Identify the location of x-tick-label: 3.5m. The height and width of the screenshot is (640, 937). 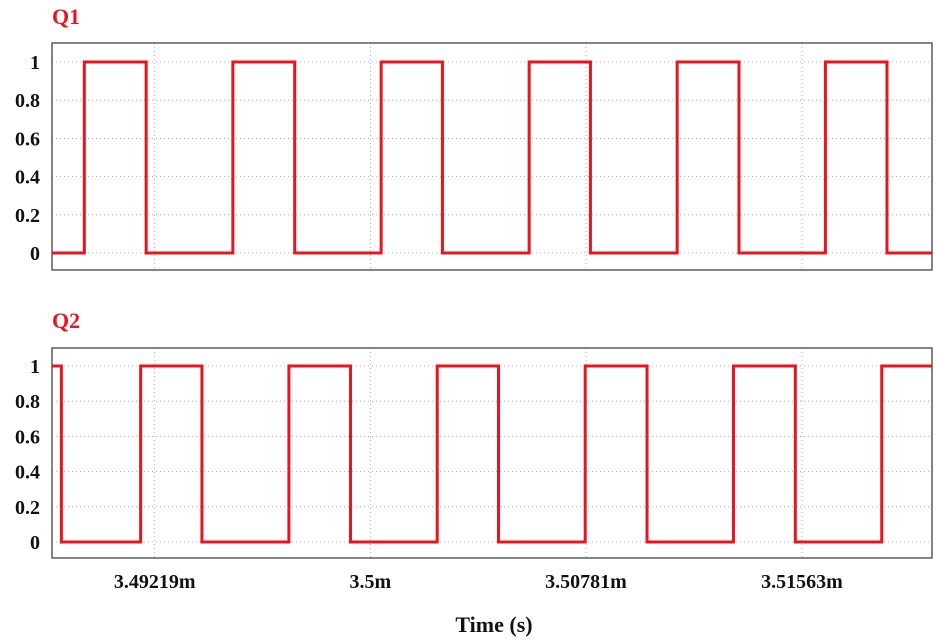
(371, 582).